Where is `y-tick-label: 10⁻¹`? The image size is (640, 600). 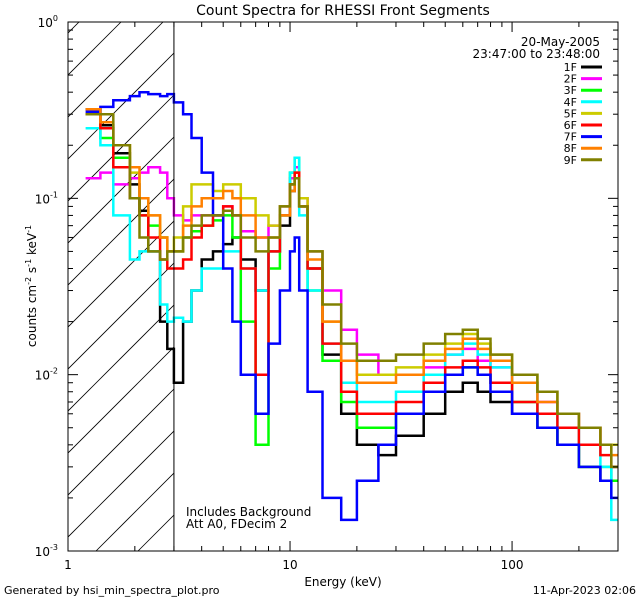
y-tick-label: 10⁻¹ is located at coordinates (46, 198).